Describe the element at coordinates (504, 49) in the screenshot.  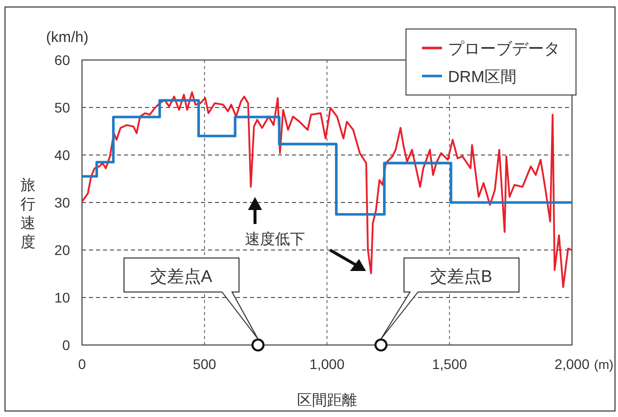
I see `legend-label: プローブデータ` at that location.